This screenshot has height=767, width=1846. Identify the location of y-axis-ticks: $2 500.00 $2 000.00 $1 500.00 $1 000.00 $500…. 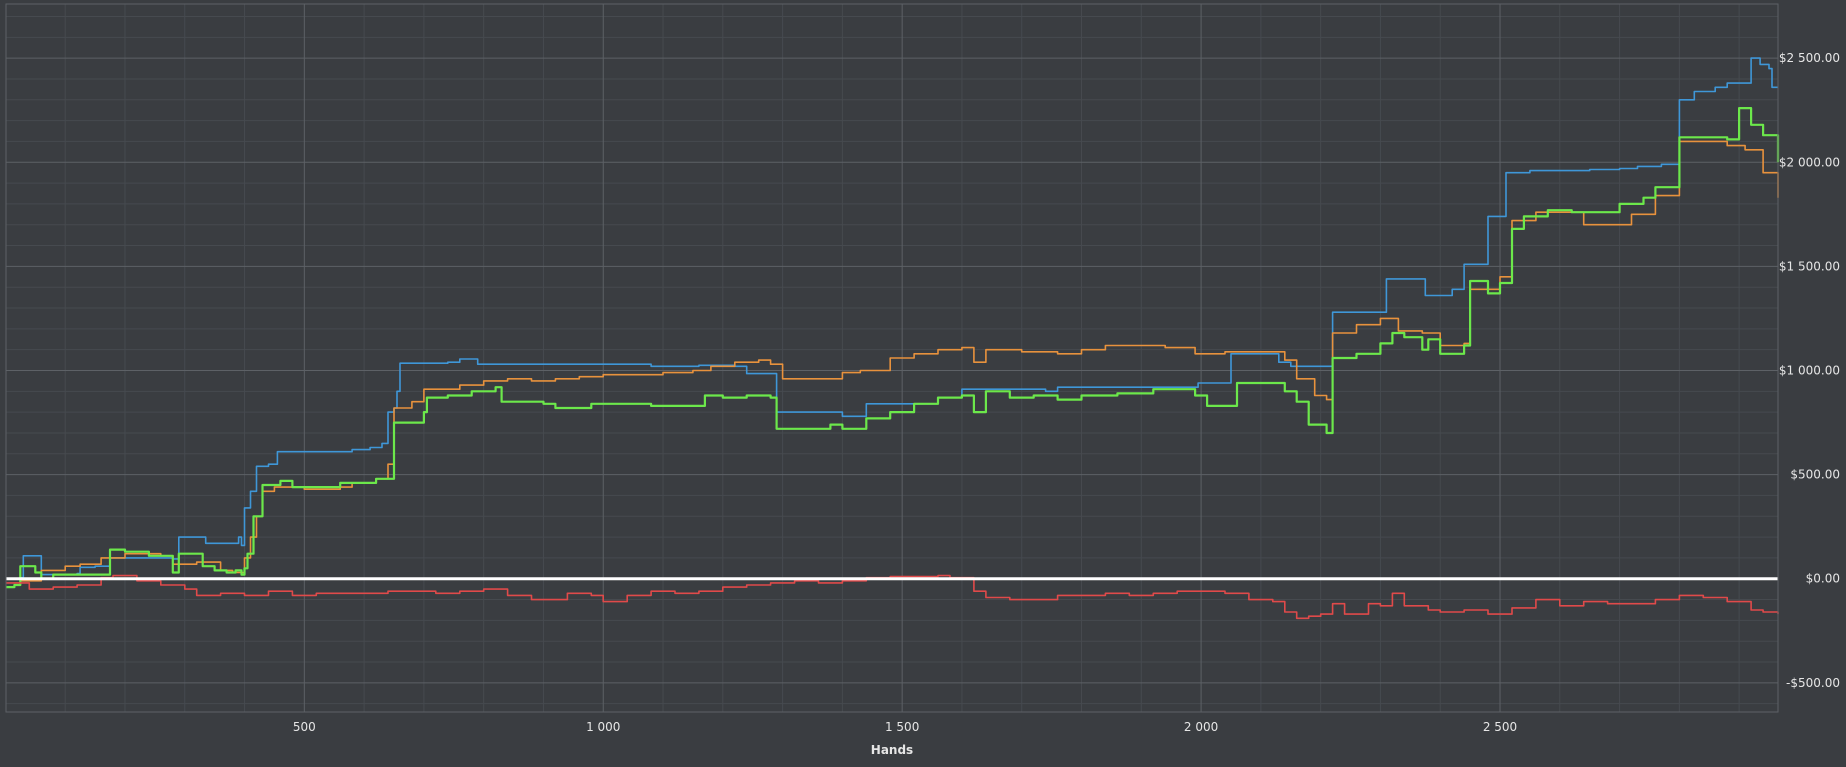
(1809, 370).